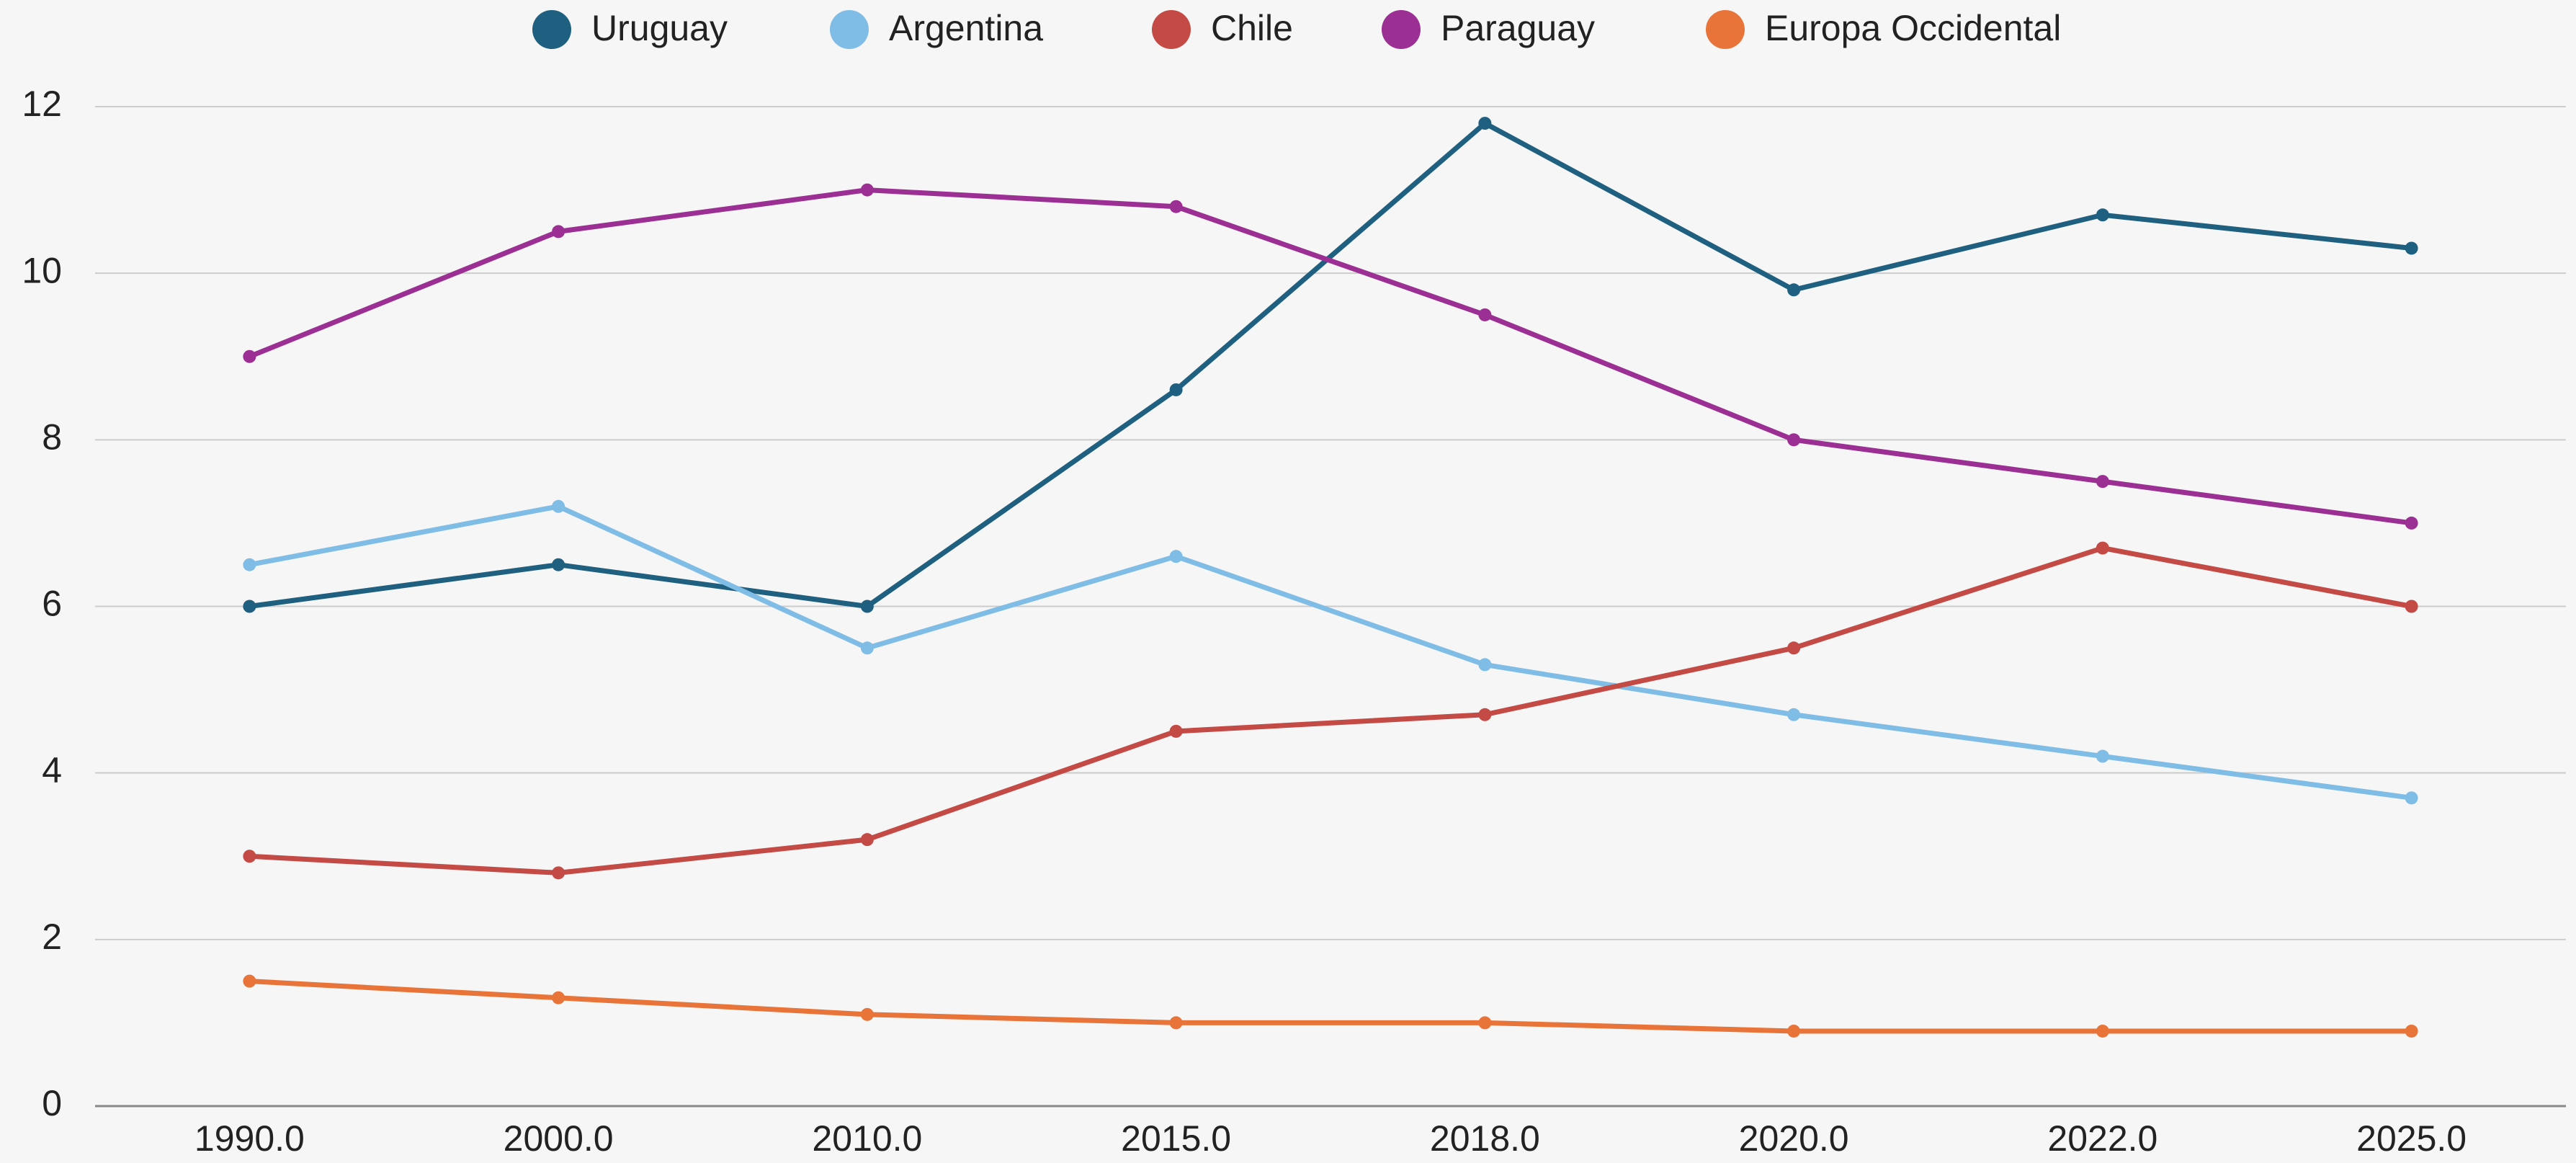 The height and width of the screenshot is (1163, 2576). Describe the element at coordinates (659, 28) in the screenshot. I see `legend-label: Uruguay` at that location.